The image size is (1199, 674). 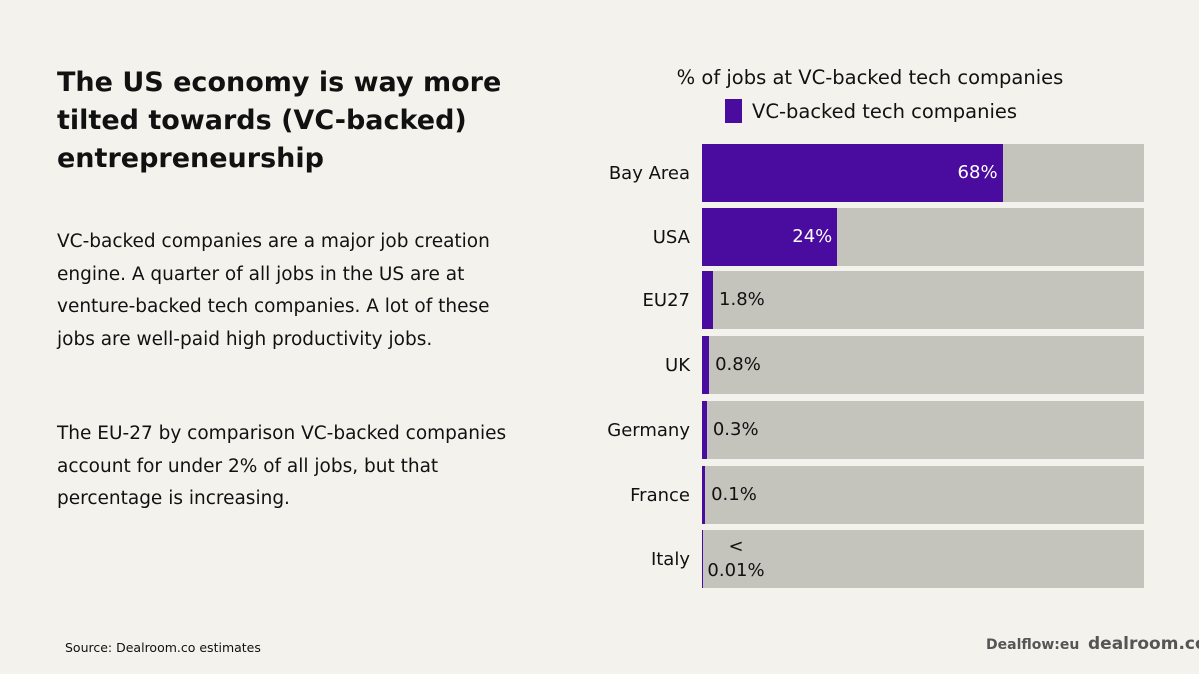 I want to click on bar-track: 0.8%, so click(x=923, y=365).